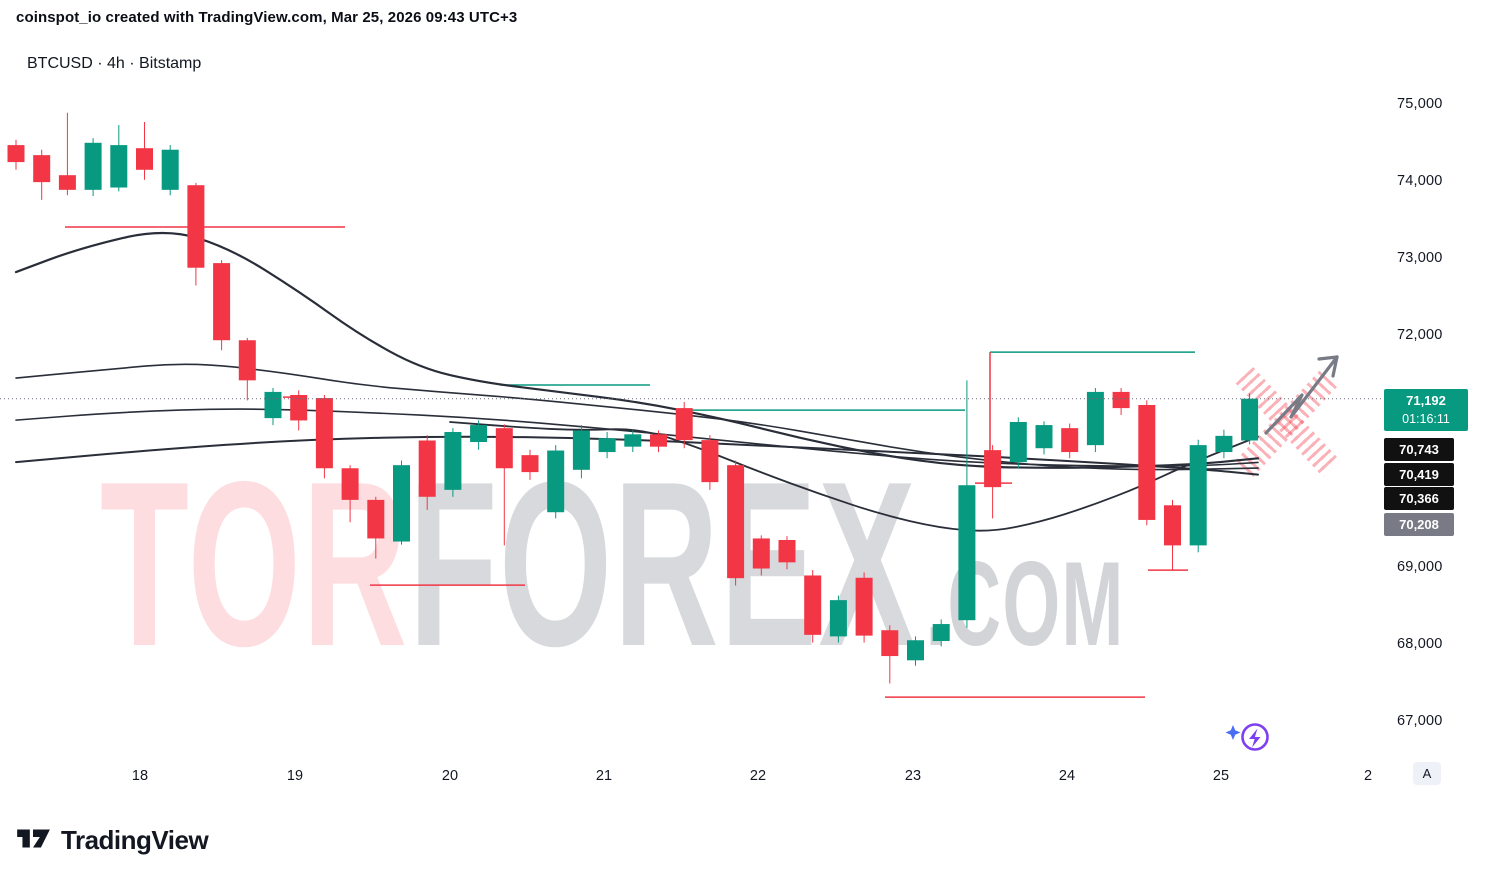  What do you see at coordinates (1419, 474) in the screenshot?
I see `ma-price-label: 70,419` at bounding box center [1419, 474].